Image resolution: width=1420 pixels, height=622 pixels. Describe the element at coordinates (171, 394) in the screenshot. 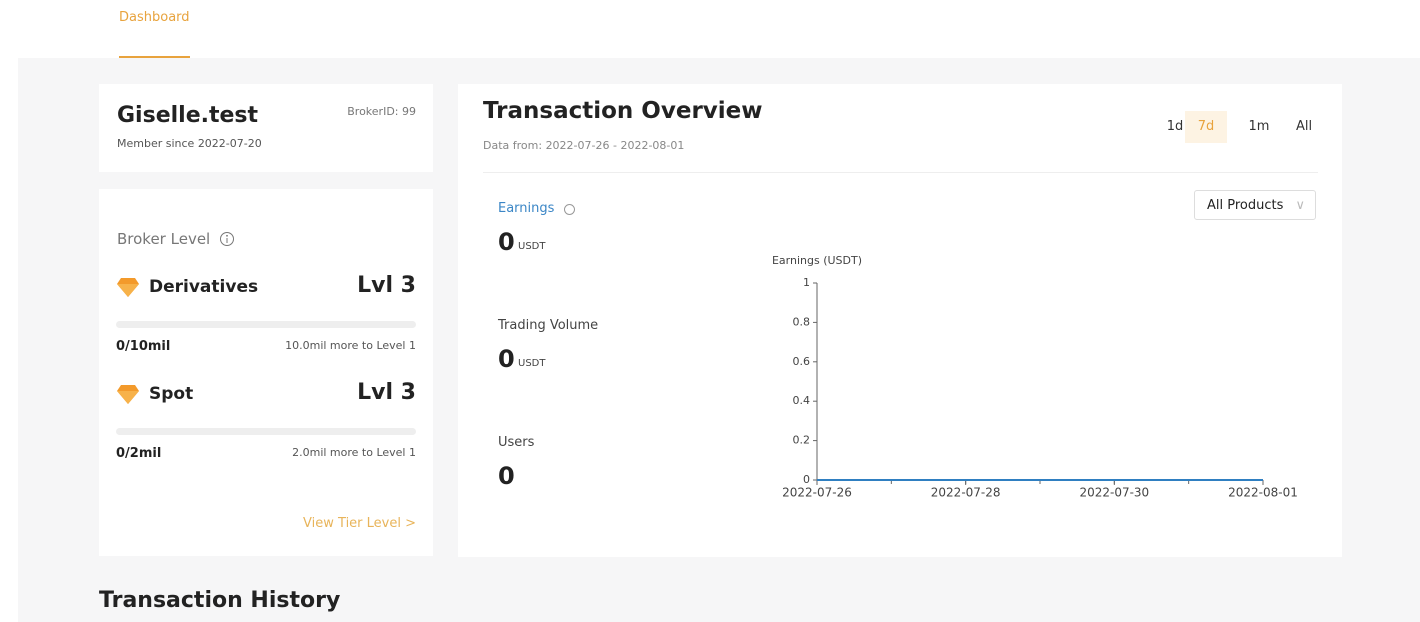

I see `product-name: Spot` at that location.